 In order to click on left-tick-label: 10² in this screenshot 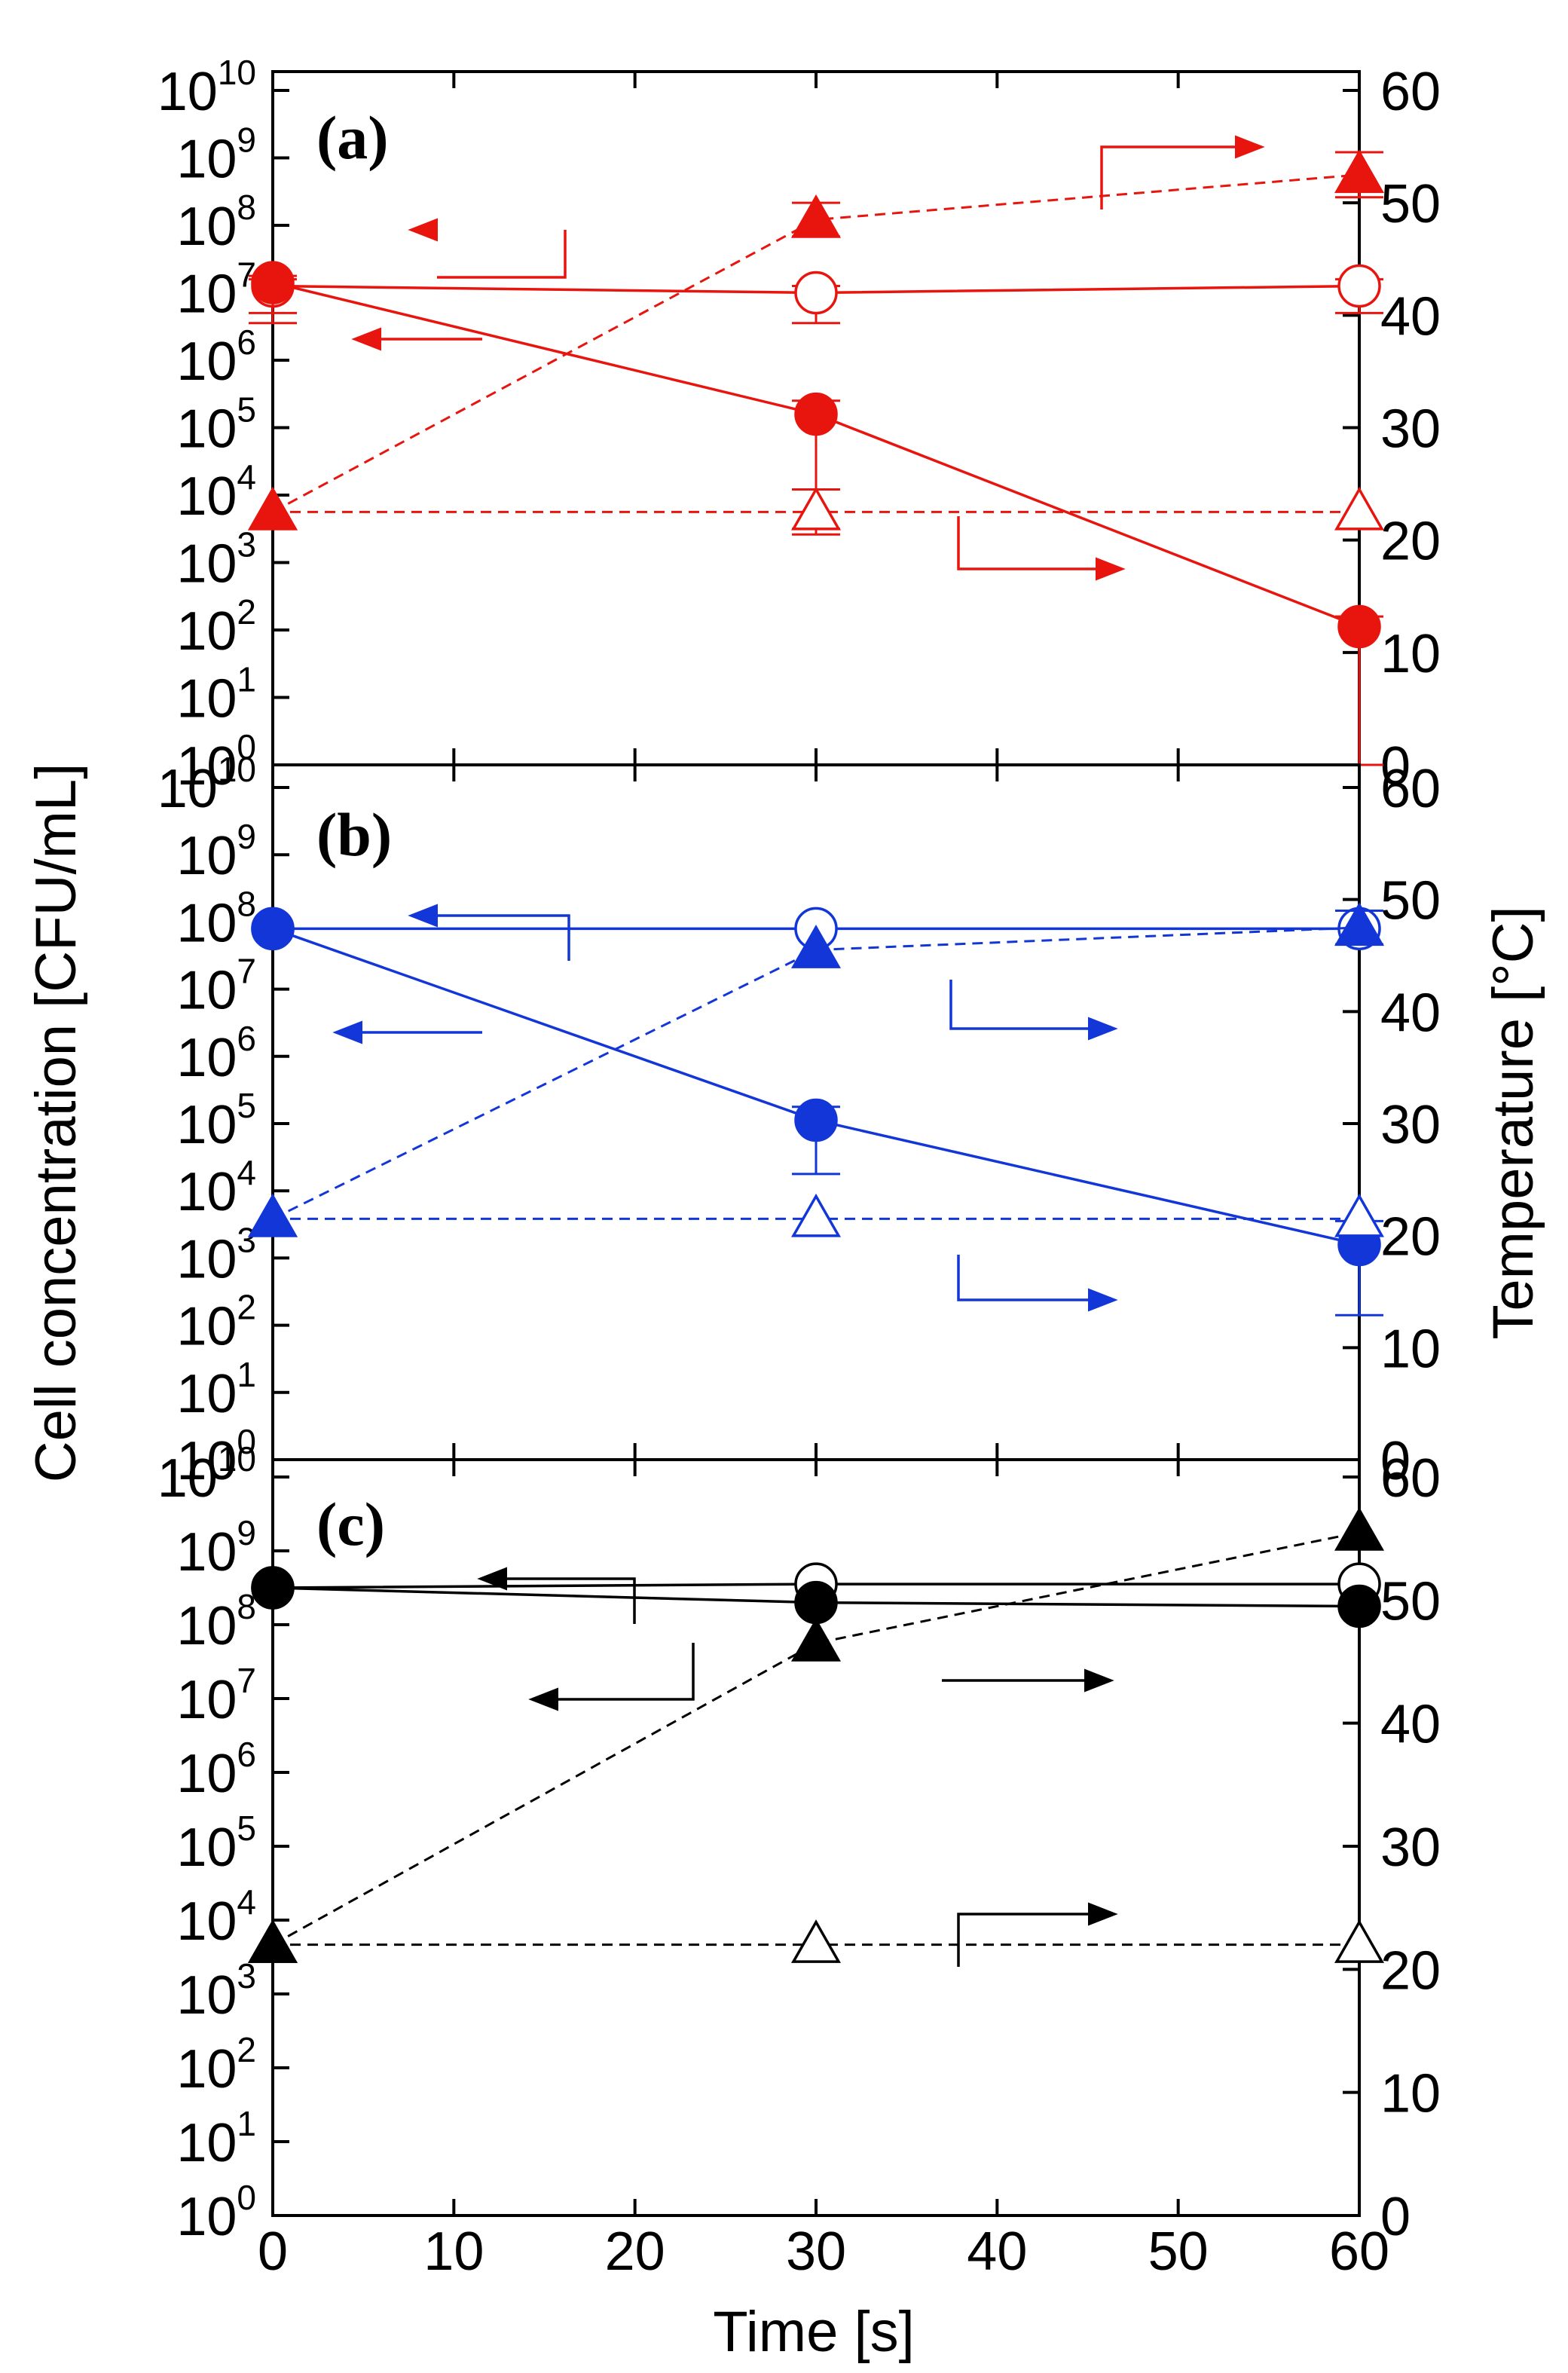, I will do `click(216, 2064)`.